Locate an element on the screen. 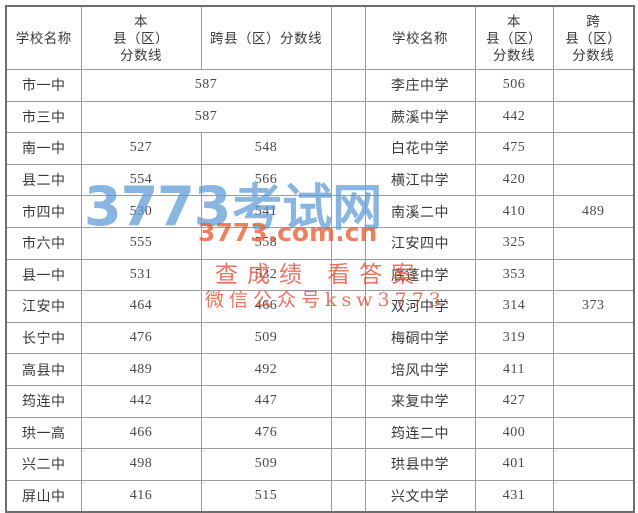 This screenshot has height=513, width=638. table-row: 南一中 527 548 白花中学 475 is located at coordinates (320, 148).